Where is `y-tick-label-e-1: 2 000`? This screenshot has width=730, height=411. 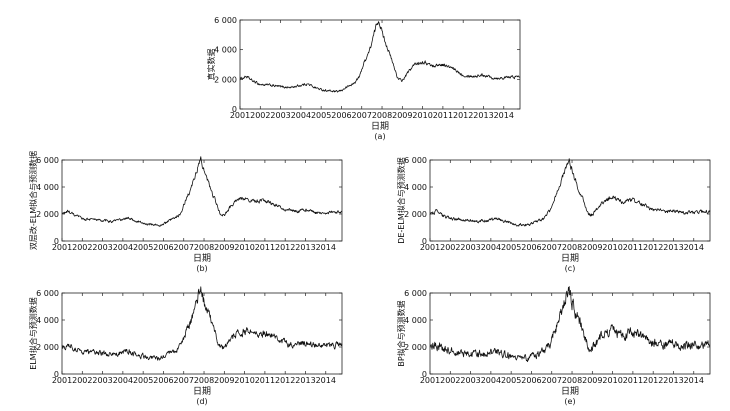
y-tick-label-e-1: 2 000 is located at coordinates (415, 347).